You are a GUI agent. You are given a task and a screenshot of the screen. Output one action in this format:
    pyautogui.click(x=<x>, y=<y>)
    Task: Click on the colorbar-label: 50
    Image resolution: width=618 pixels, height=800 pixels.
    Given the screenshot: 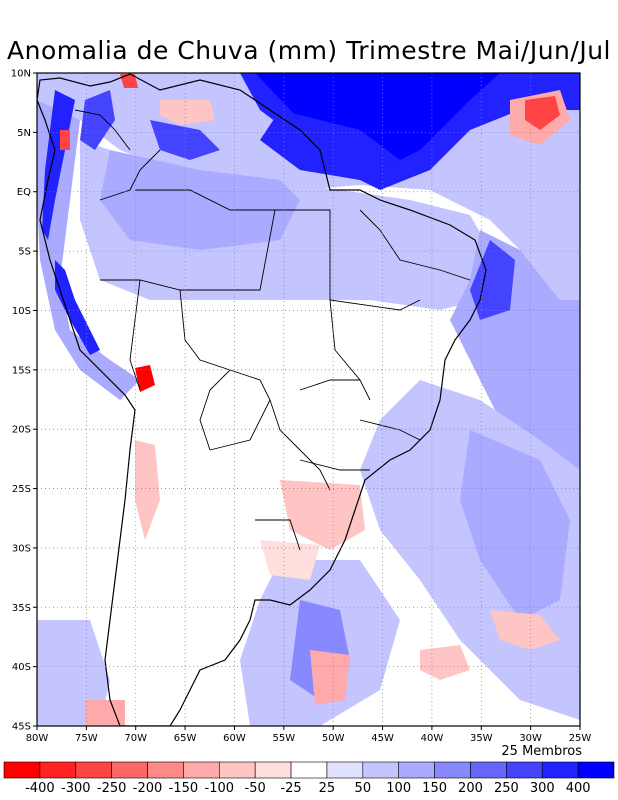 What is the action you would take?
    pyautogui.click(x=363, y=788)
    